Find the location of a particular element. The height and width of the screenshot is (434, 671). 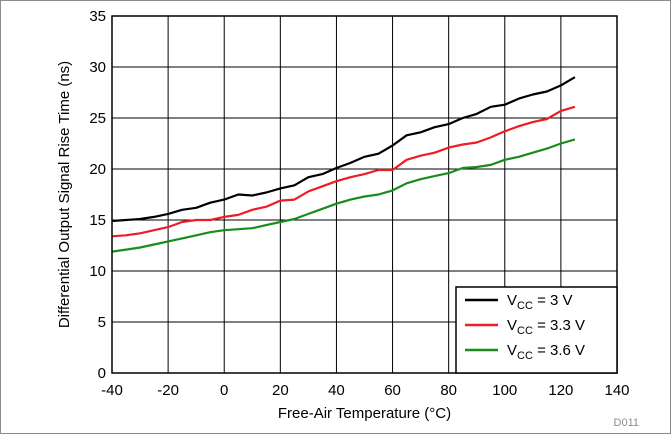

legend-label-1: VCC = 3 V is located at coordinates (540, 302).